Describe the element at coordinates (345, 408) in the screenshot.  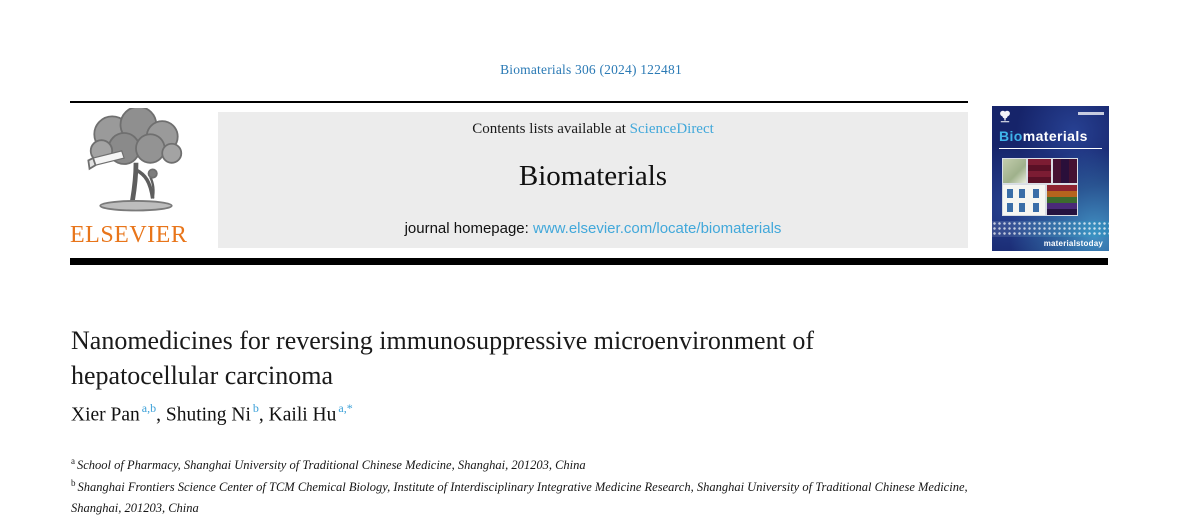
I see `author-affil-sup corresponding-author-mark: a,*` at that location.